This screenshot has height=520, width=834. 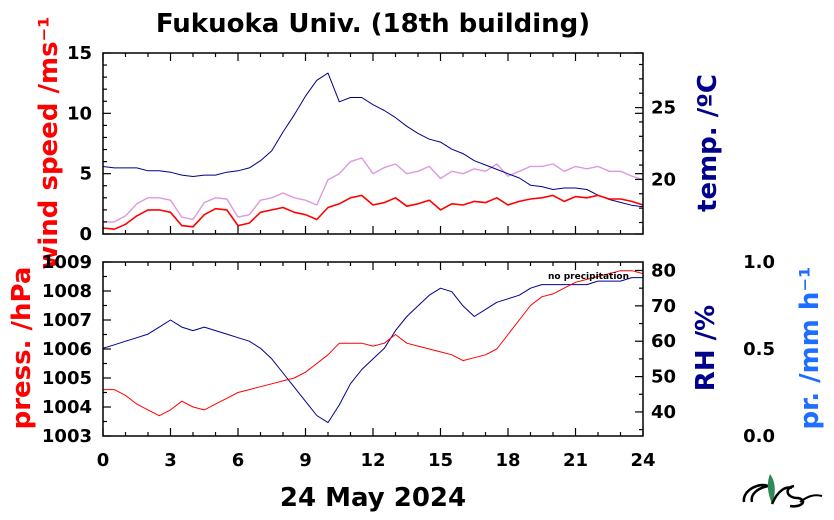 I want to click on rh-tick-label: 40, so click(x=663, y=412).